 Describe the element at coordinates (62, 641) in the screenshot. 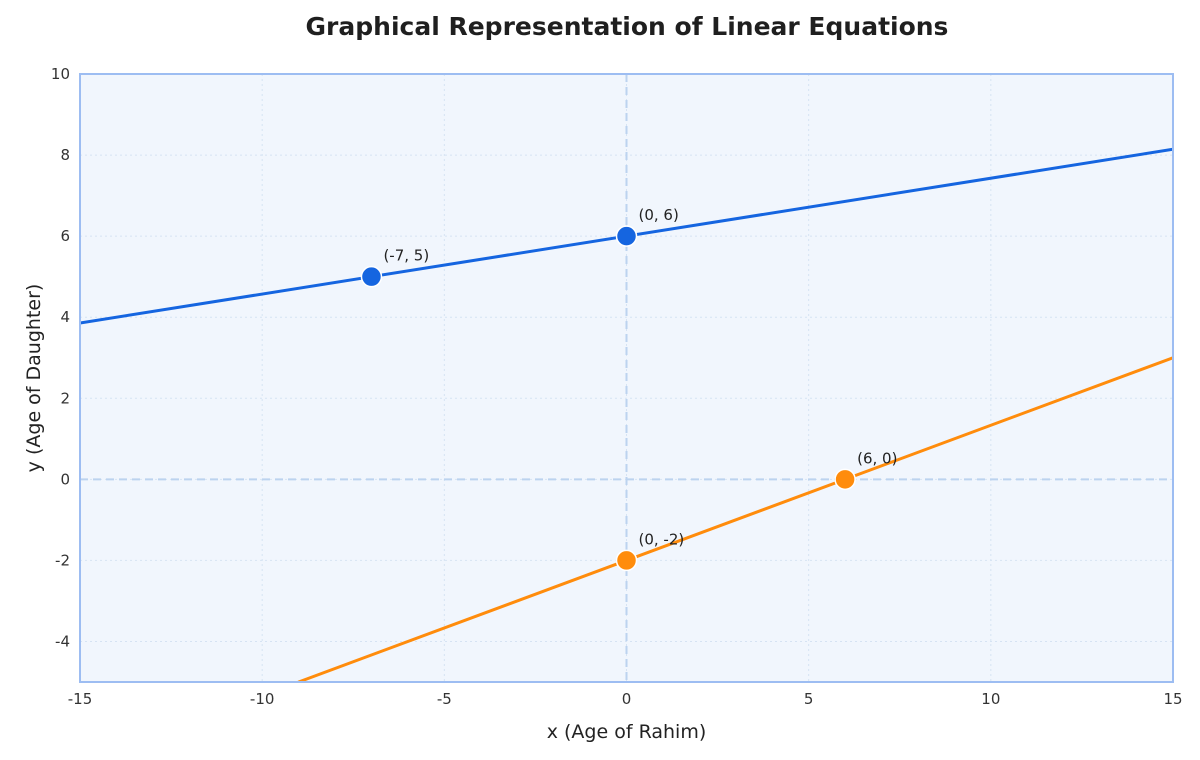

I see `y-tick-label: -4` at that location.